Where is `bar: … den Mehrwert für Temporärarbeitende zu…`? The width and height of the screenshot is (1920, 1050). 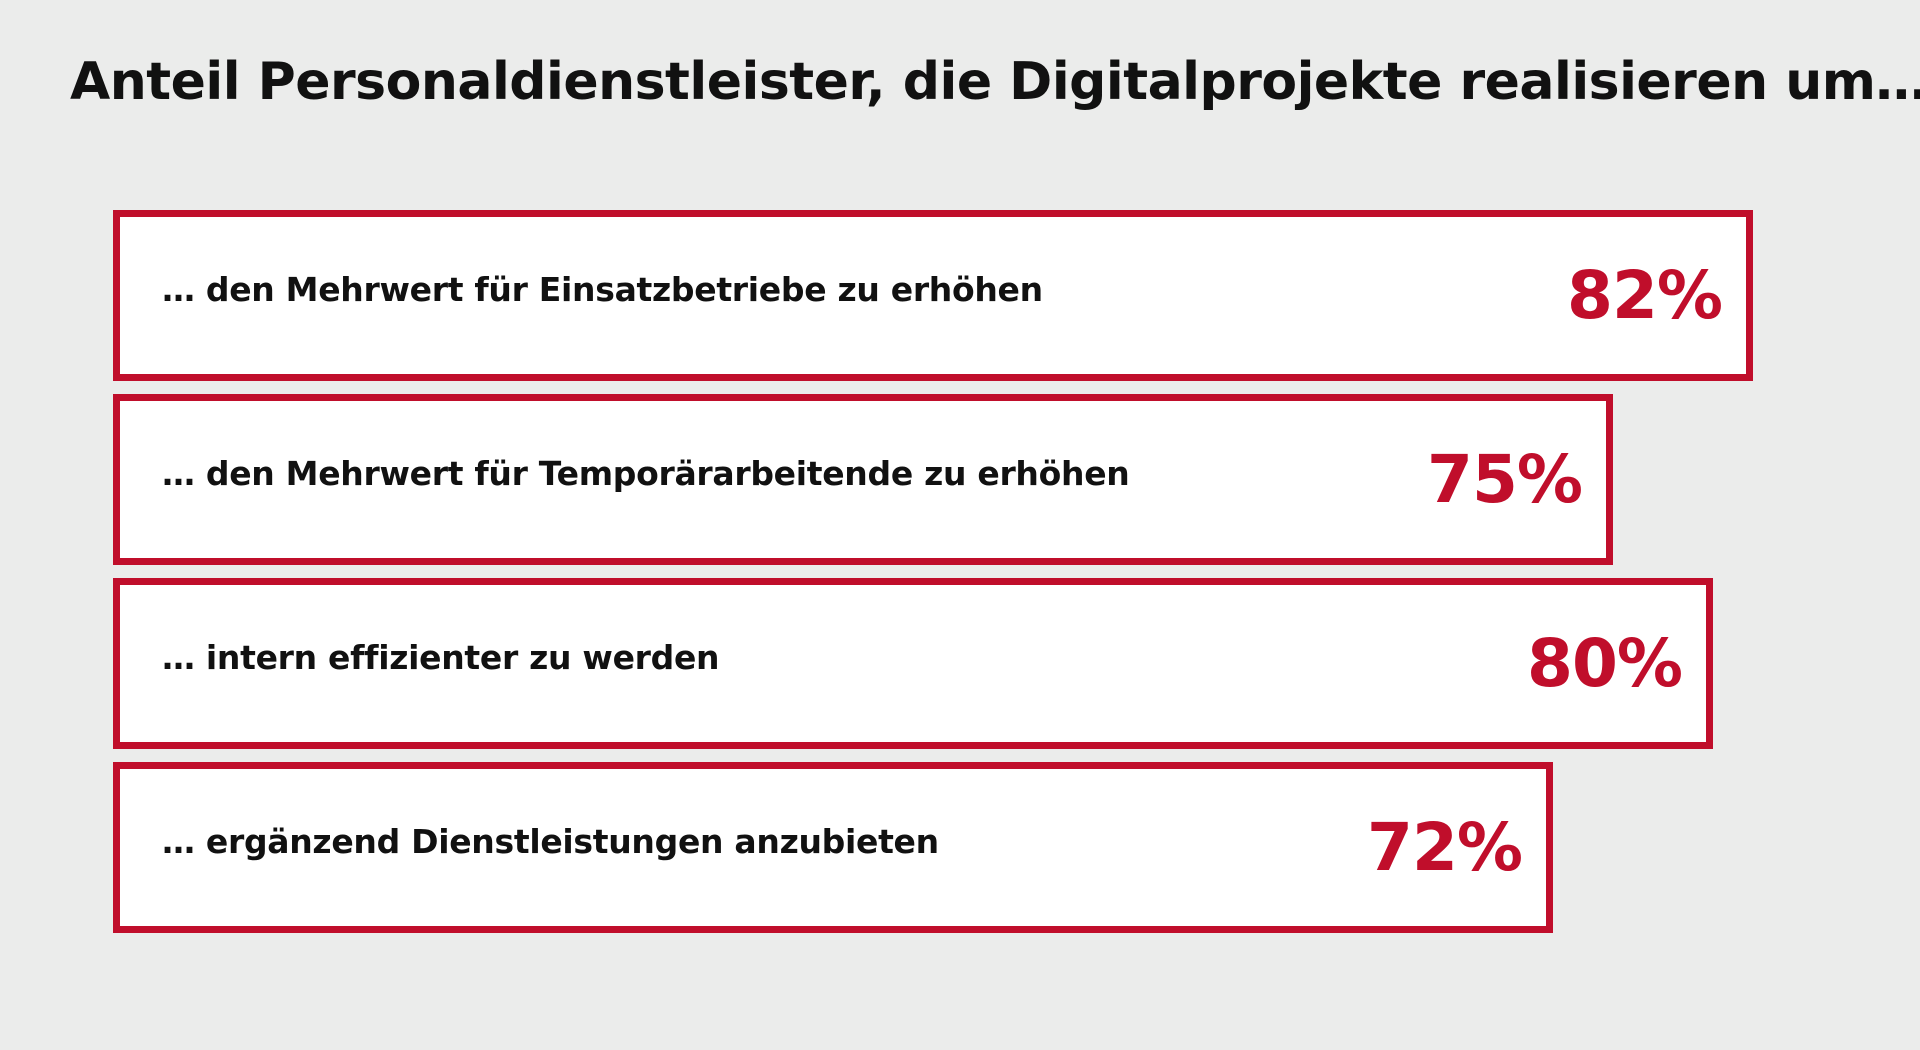
bar: … den Mehrwert für Temporärarbeitende zu… is located at coordinates (863, 479).